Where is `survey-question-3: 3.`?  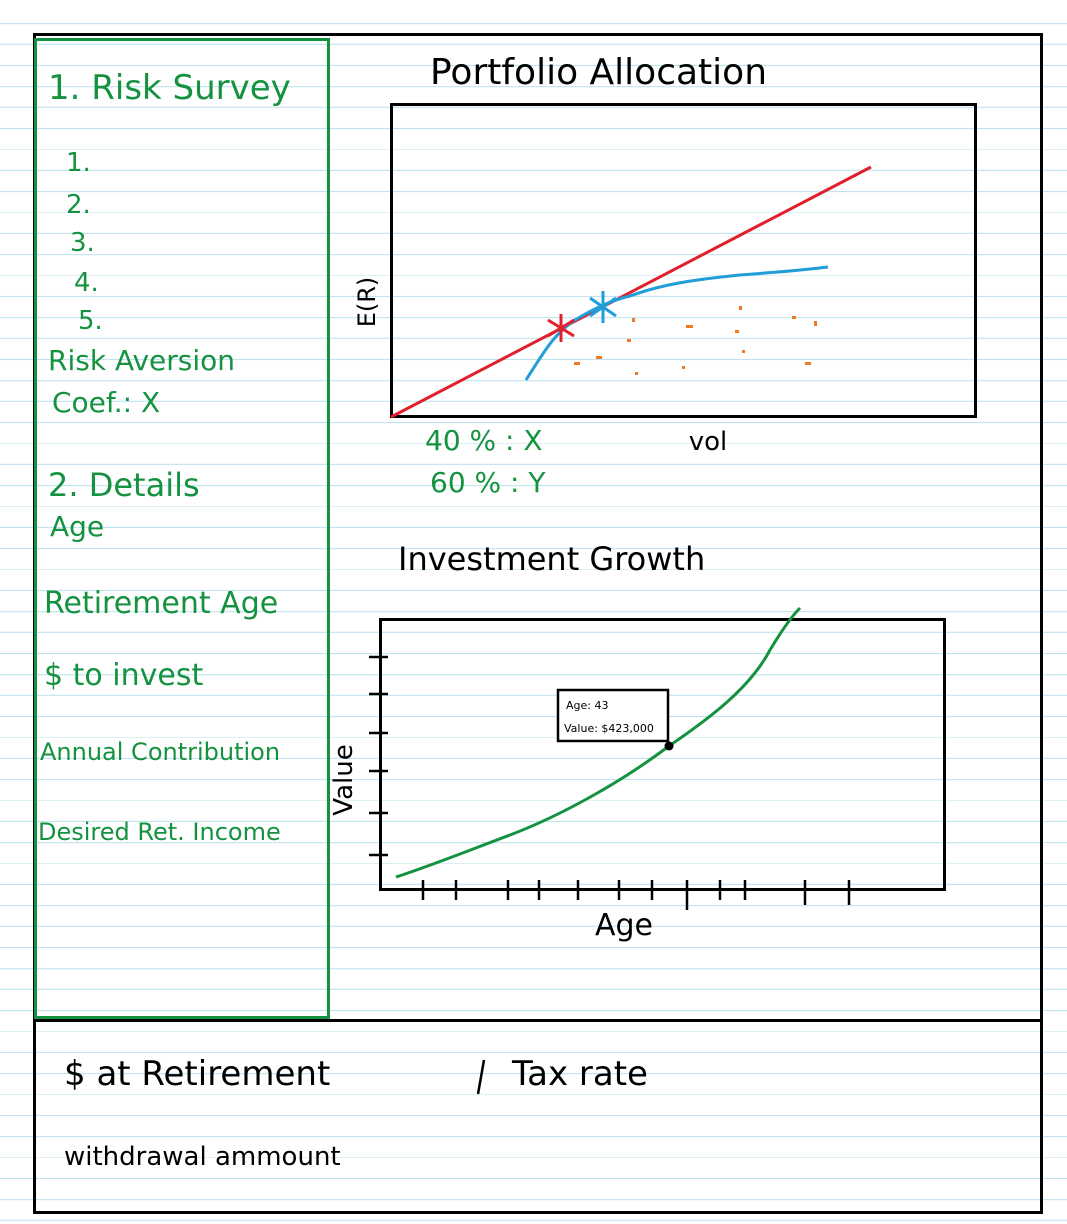 survey-question-3: 3. is located at coordinates (82, 243).